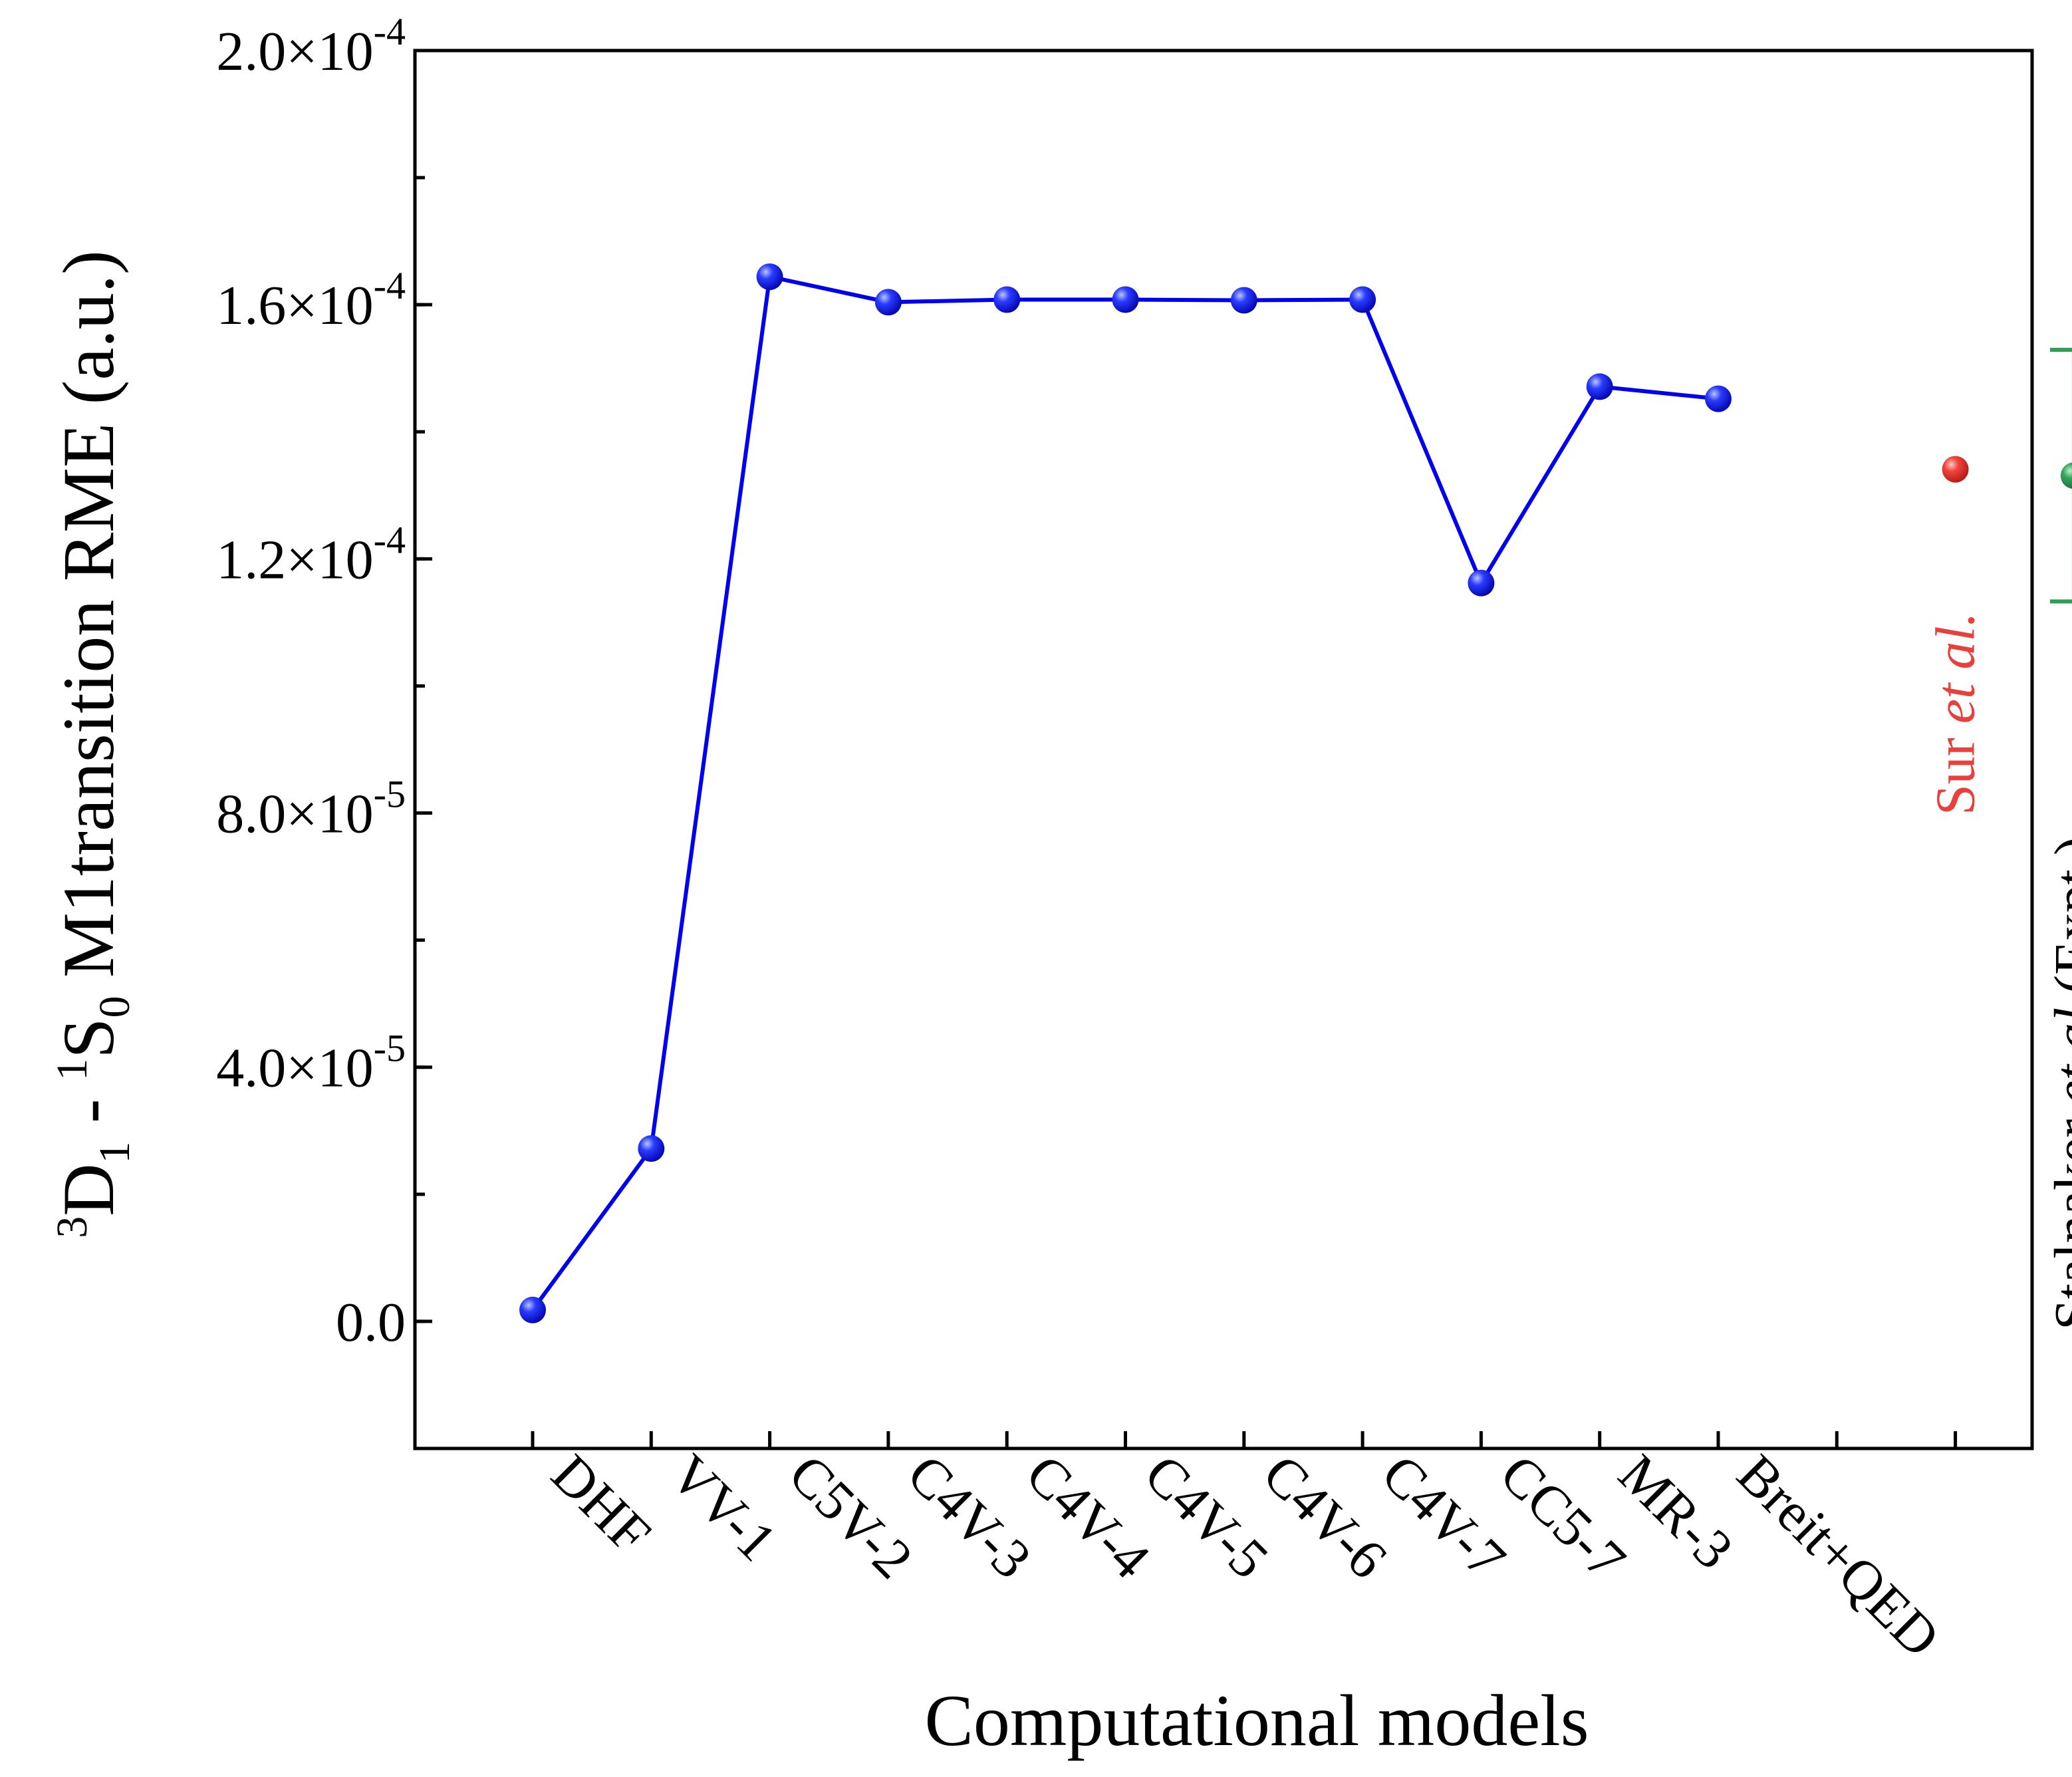 The image size is (2072, 1777). Describe the element at coordinates (88, 1189) in the screenshot. I see `y-axis-title-d: D` at that location.